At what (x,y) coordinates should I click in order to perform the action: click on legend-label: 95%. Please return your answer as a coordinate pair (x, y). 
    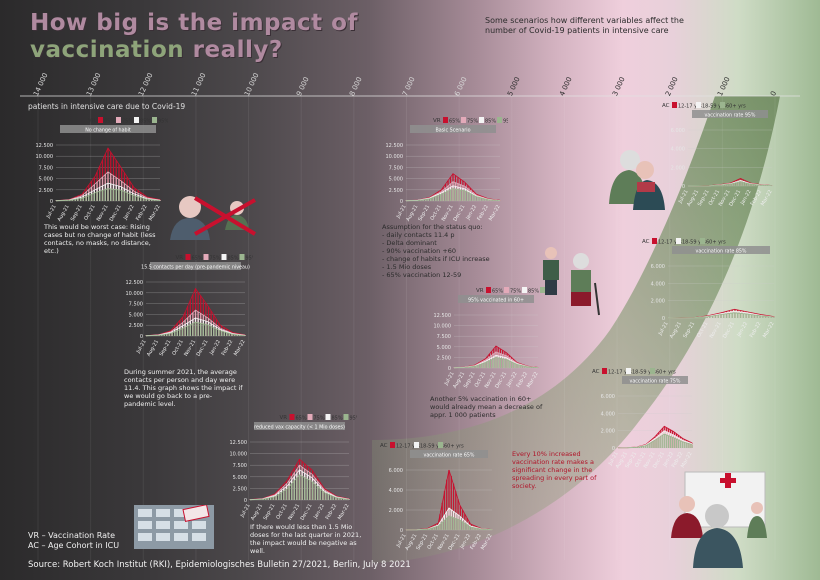
    Looking at the image, I should click on (163, 122).